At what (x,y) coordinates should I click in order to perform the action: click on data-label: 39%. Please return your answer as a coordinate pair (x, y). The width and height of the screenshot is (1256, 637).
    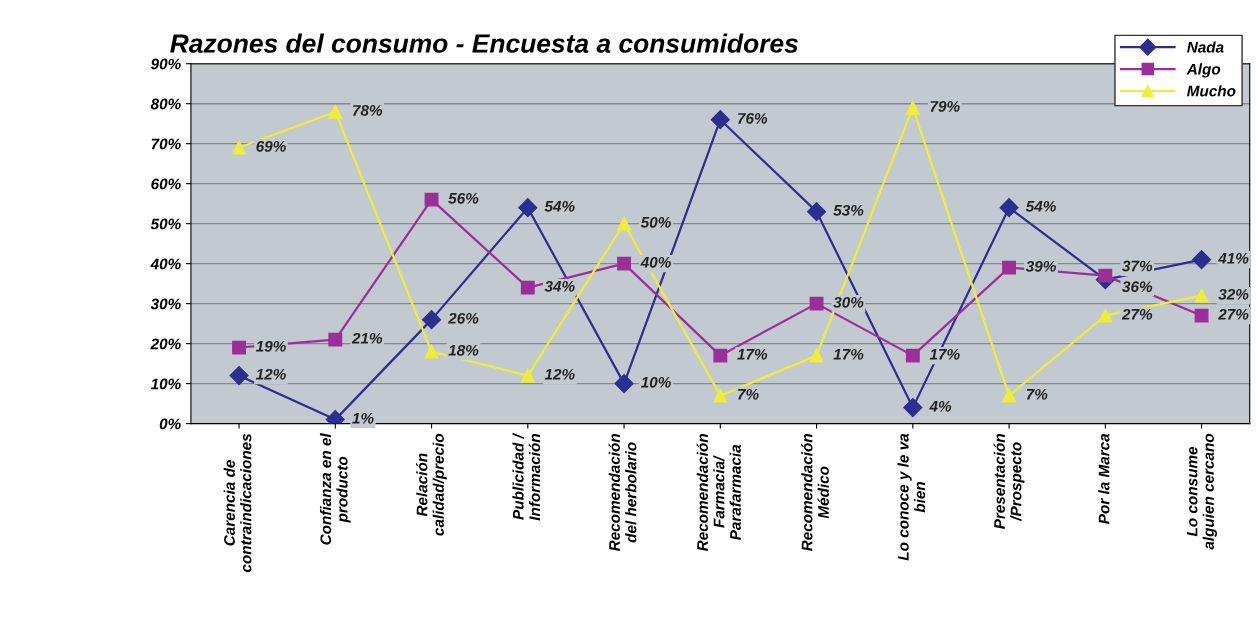
    Looking at the image, I should click on (1040, 266).